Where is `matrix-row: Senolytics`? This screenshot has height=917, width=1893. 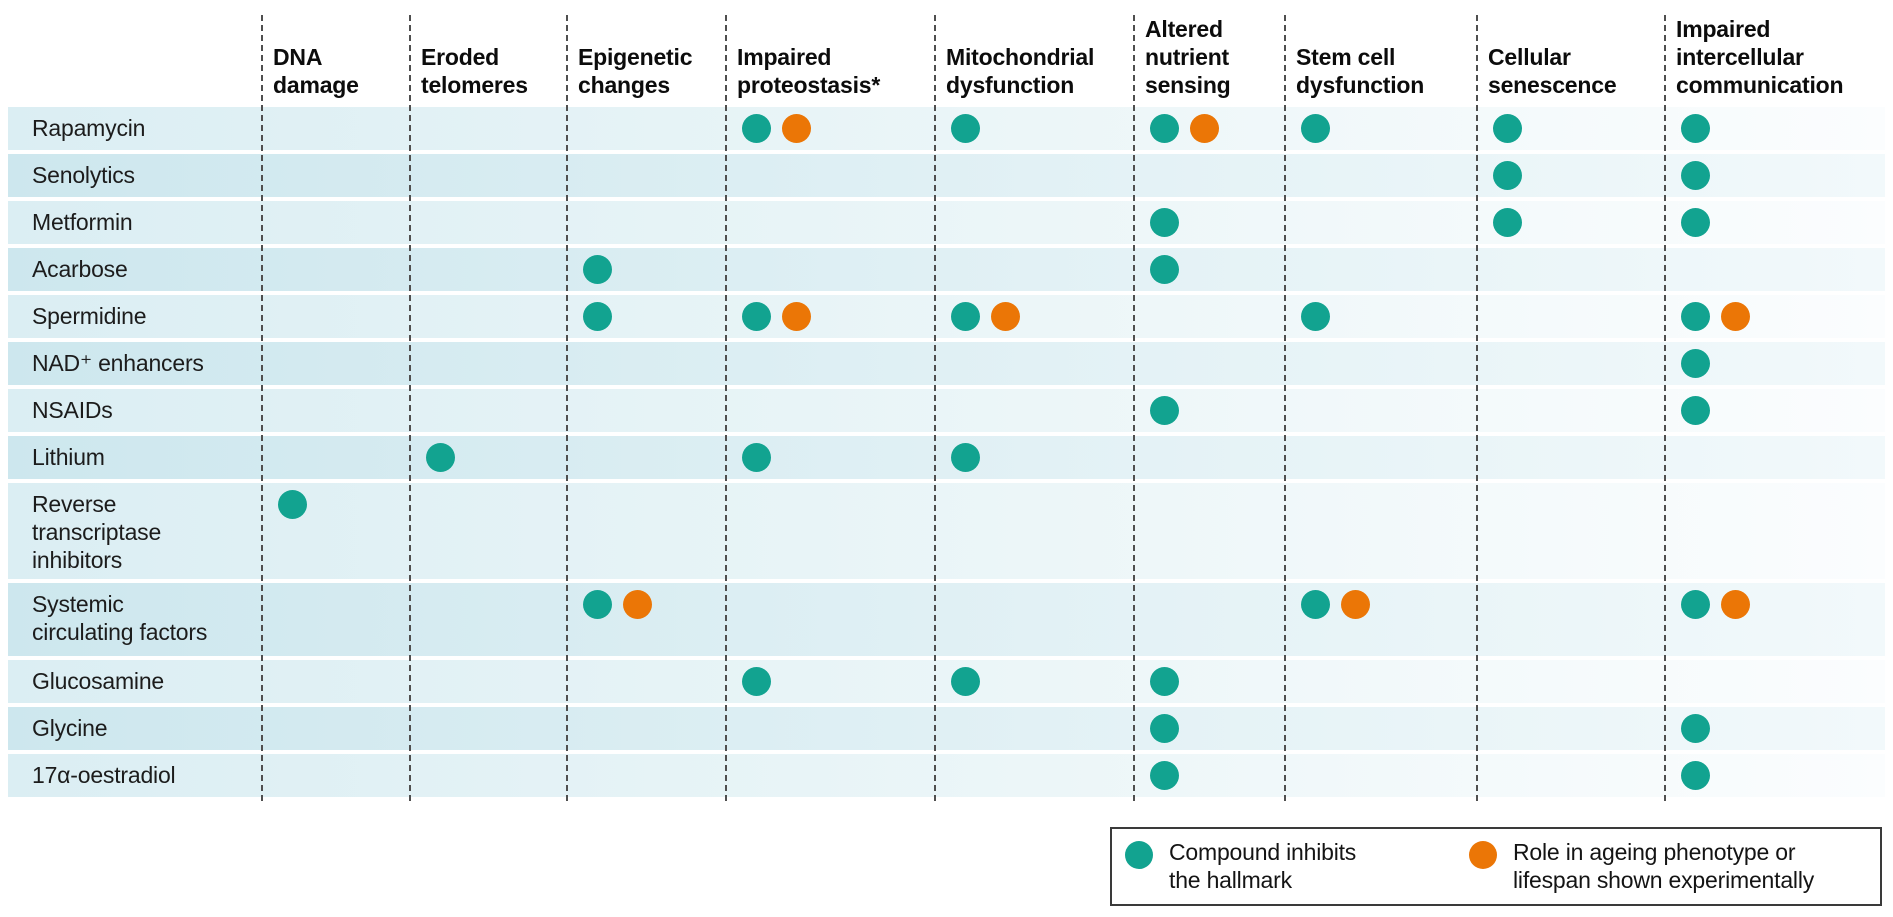 matrix-row: Senolytics is located at coordinates (946, 175).